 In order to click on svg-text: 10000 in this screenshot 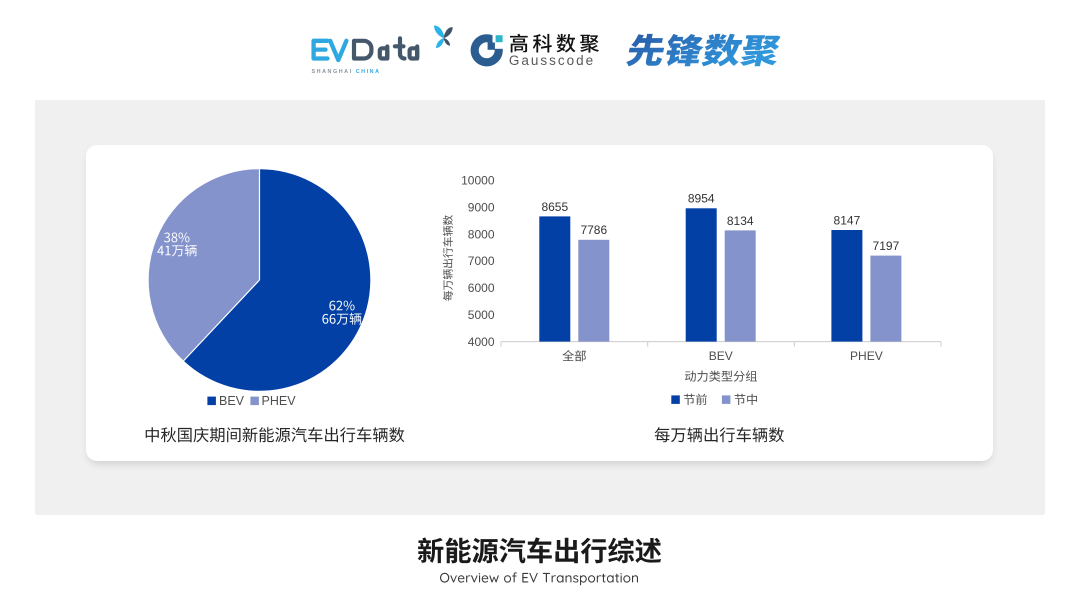, I will do `click(478, 181)`.